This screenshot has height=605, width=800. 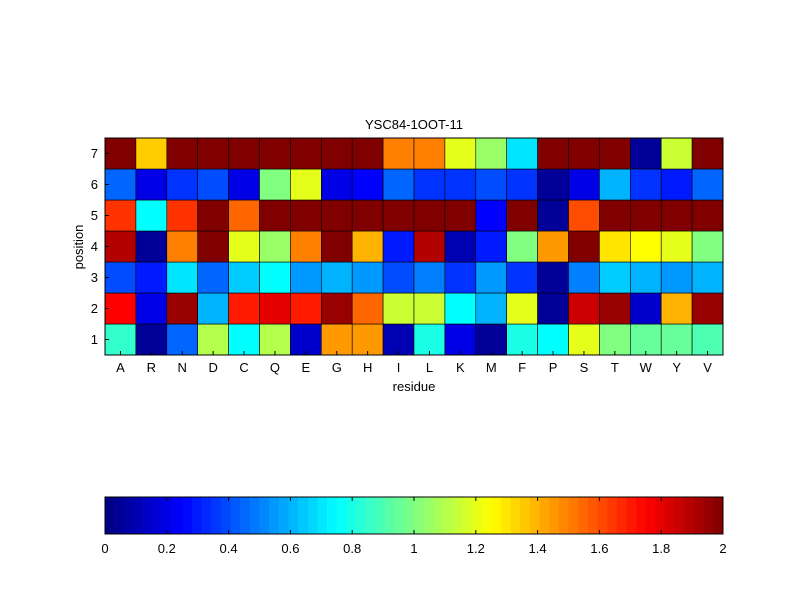 I want to click on colorbar, so click(x=414, y=515).